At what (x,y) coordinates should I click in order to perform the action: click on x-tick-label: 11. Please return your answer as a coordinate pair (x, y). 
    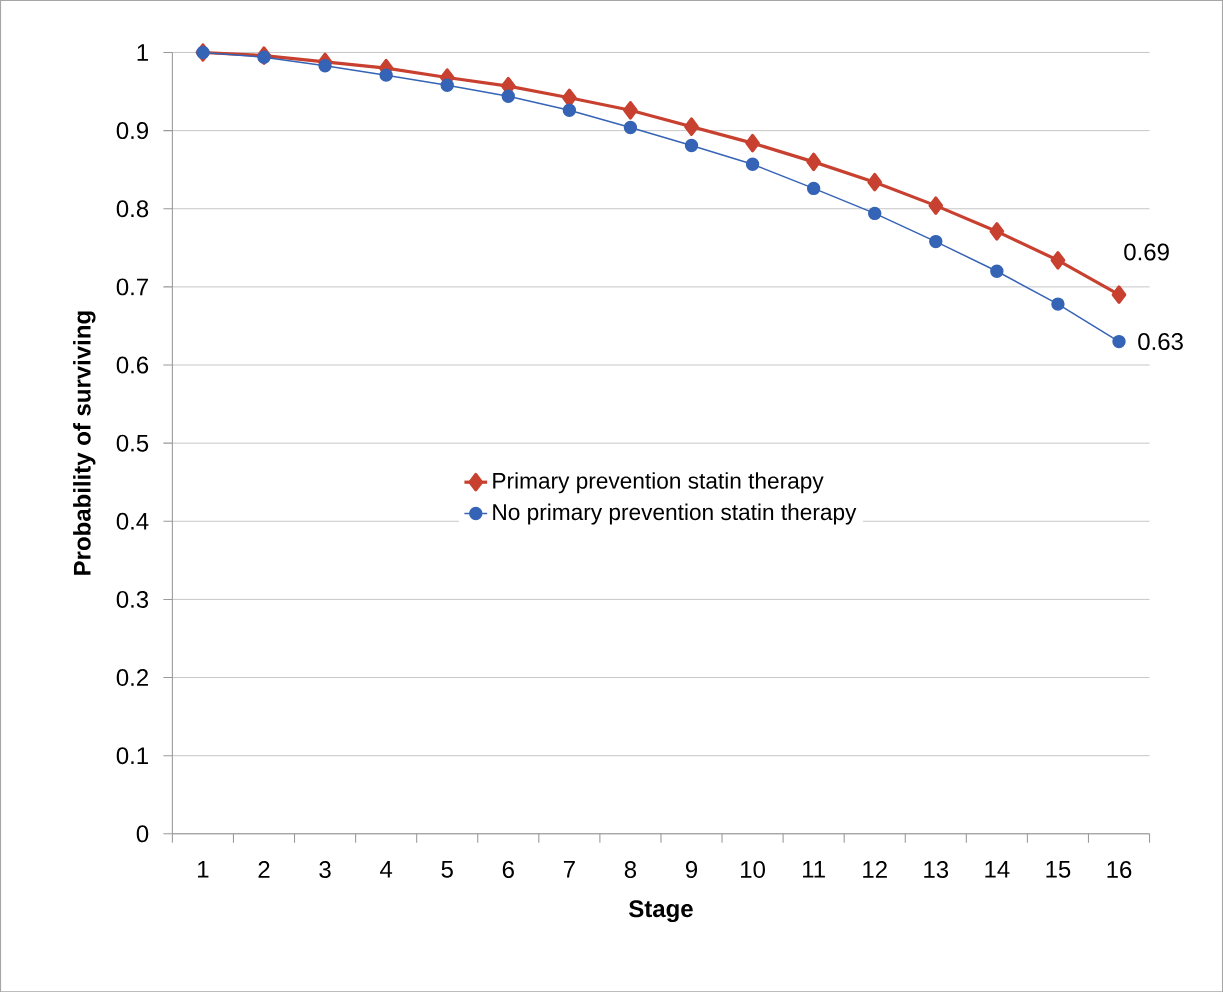
    Looking at the image, I should click on (814, 869).